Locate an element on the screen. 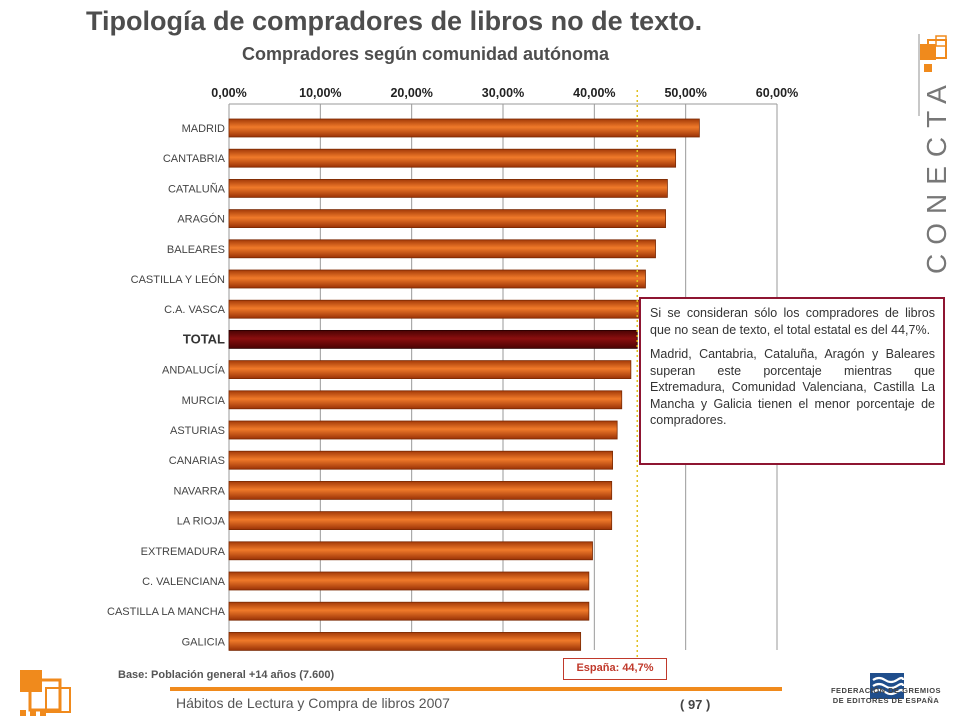  spain-reference-label: España: 44,7% is located at coordinates (615, 669).